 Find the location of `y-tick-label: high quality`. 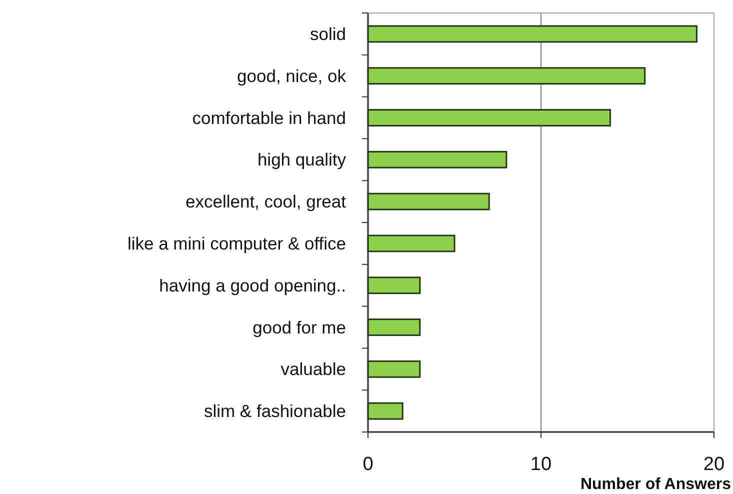

y-tick-label: high quality is located at coordinates (301, 160).